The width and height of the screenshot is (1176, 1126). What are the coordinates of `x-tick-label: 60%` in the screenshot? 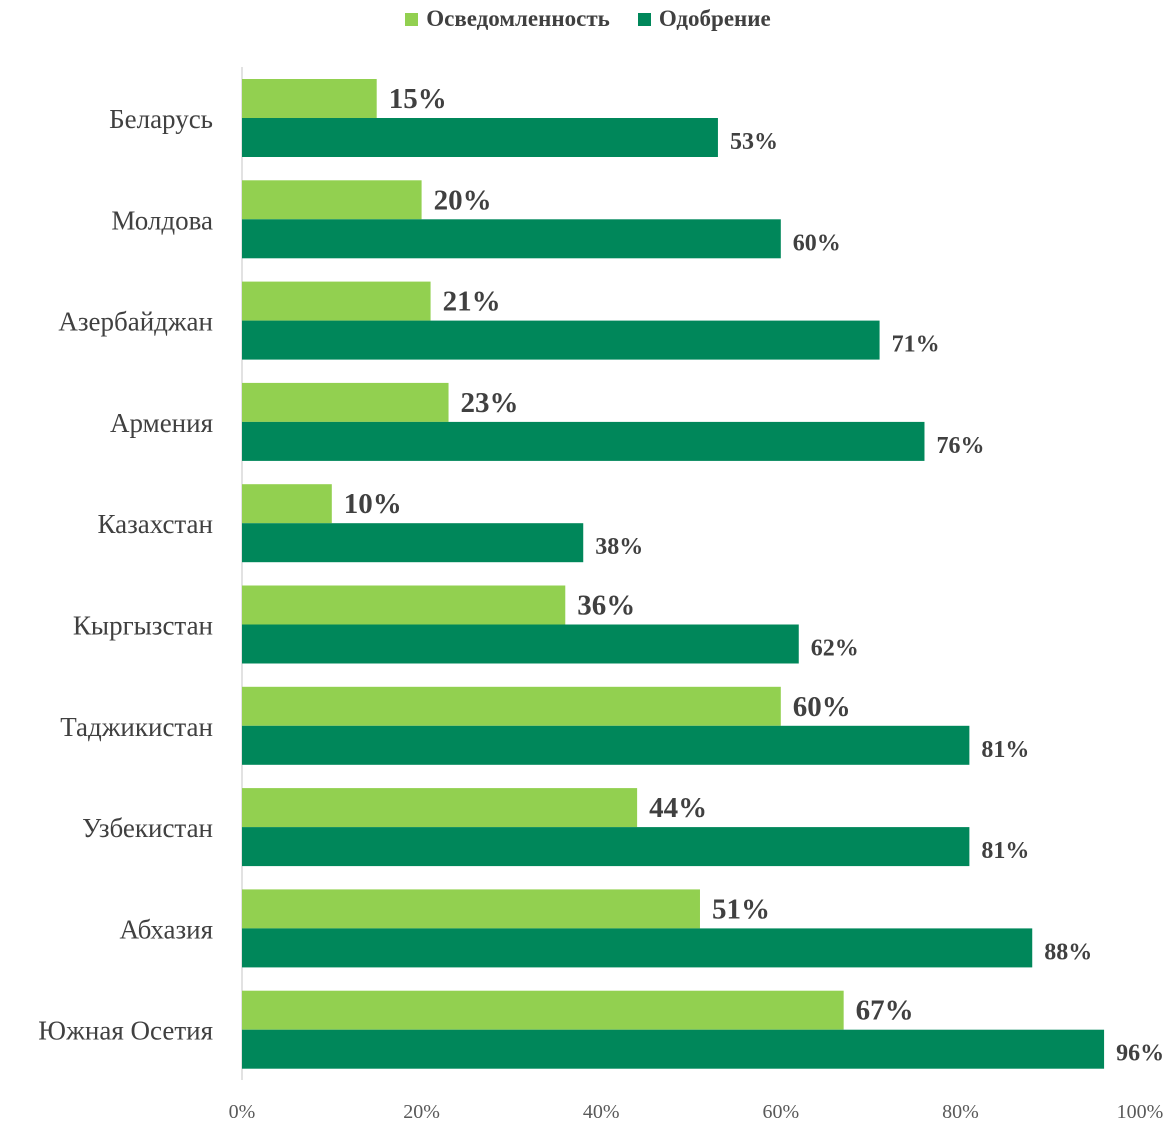 It's located at (780, 1112).